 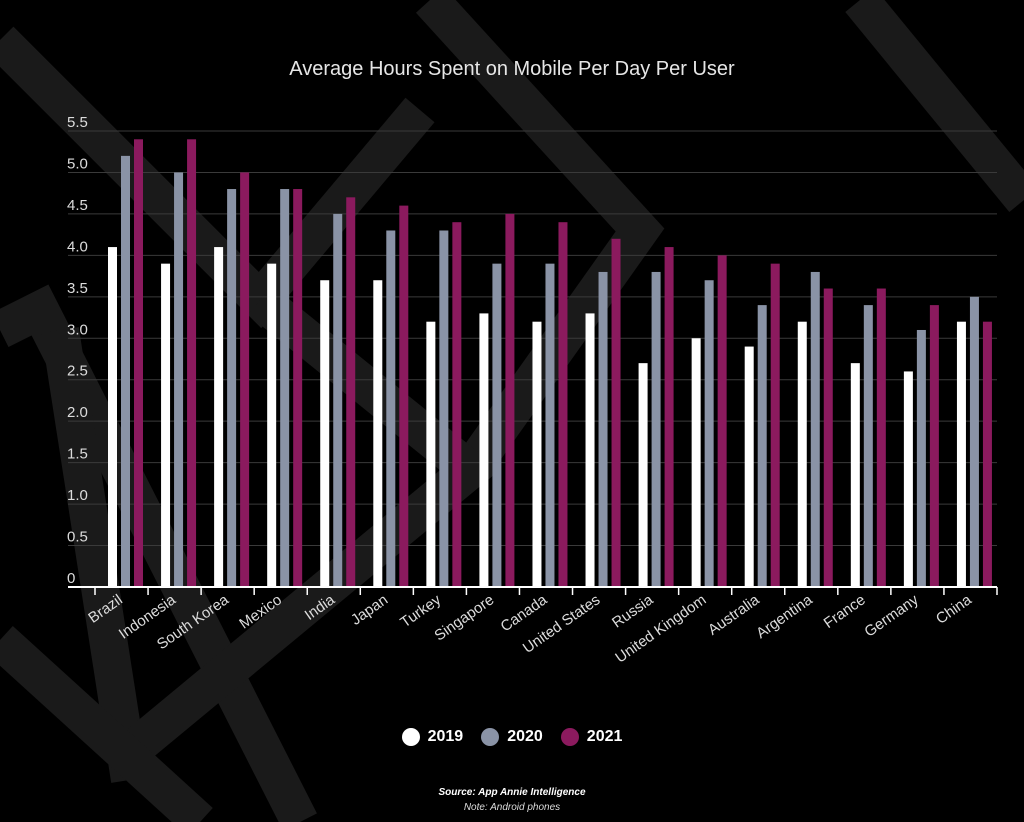 I want to click on bar-2020-australia, so click(x=762, y=446).